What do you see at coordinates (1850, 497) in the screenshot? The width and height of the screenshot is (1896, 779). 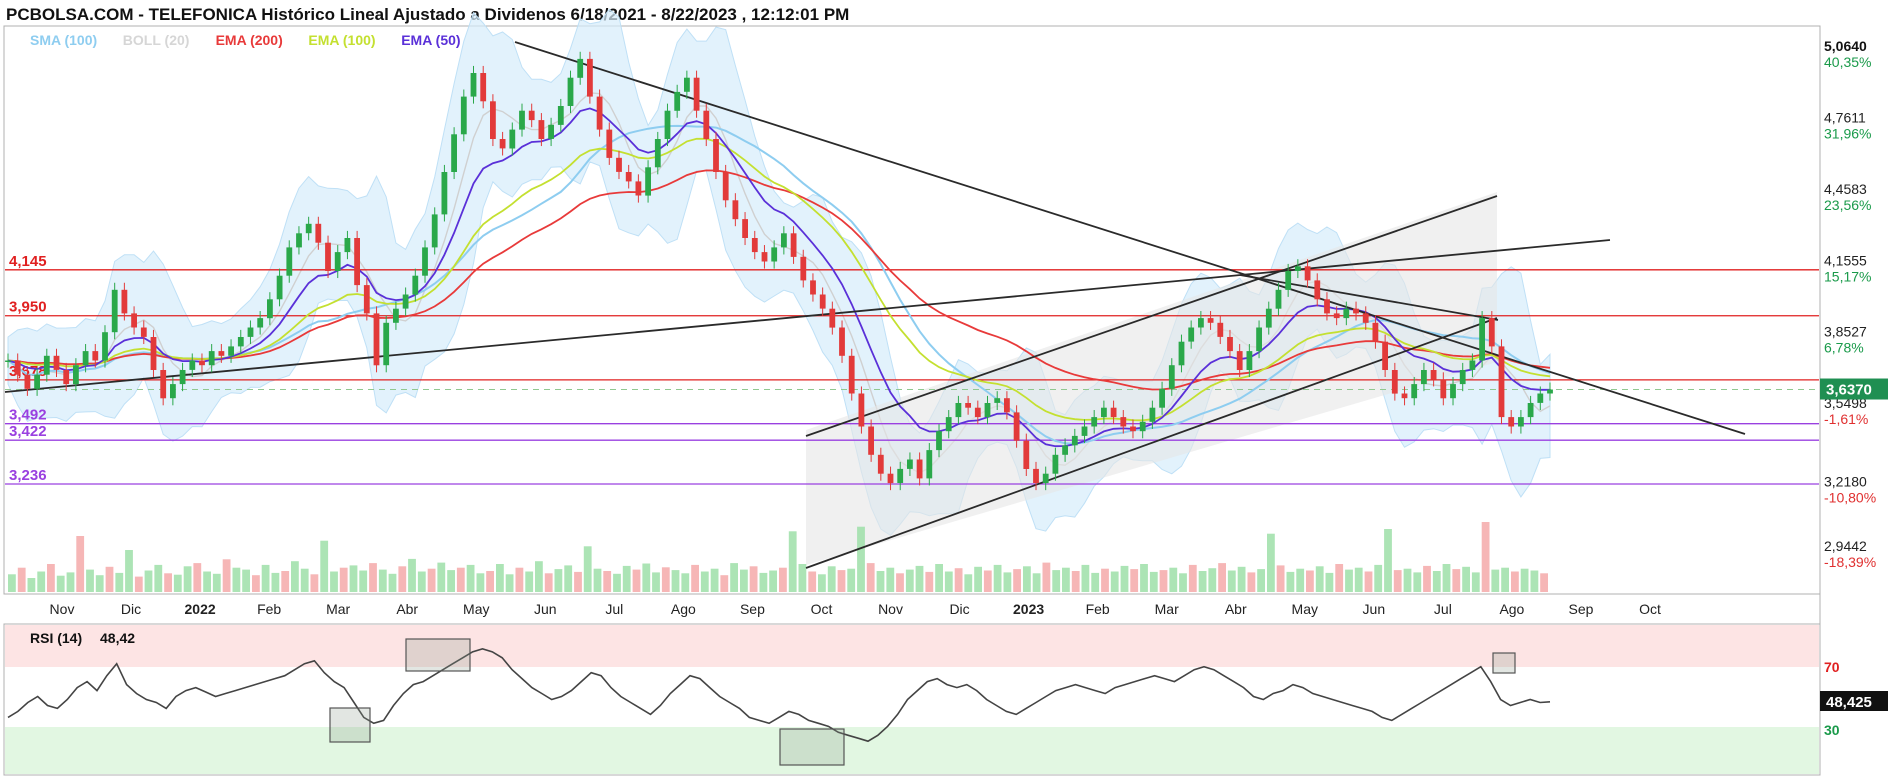 I see `price-pct-6: -10,80%` at bounding box center [1850, 497].